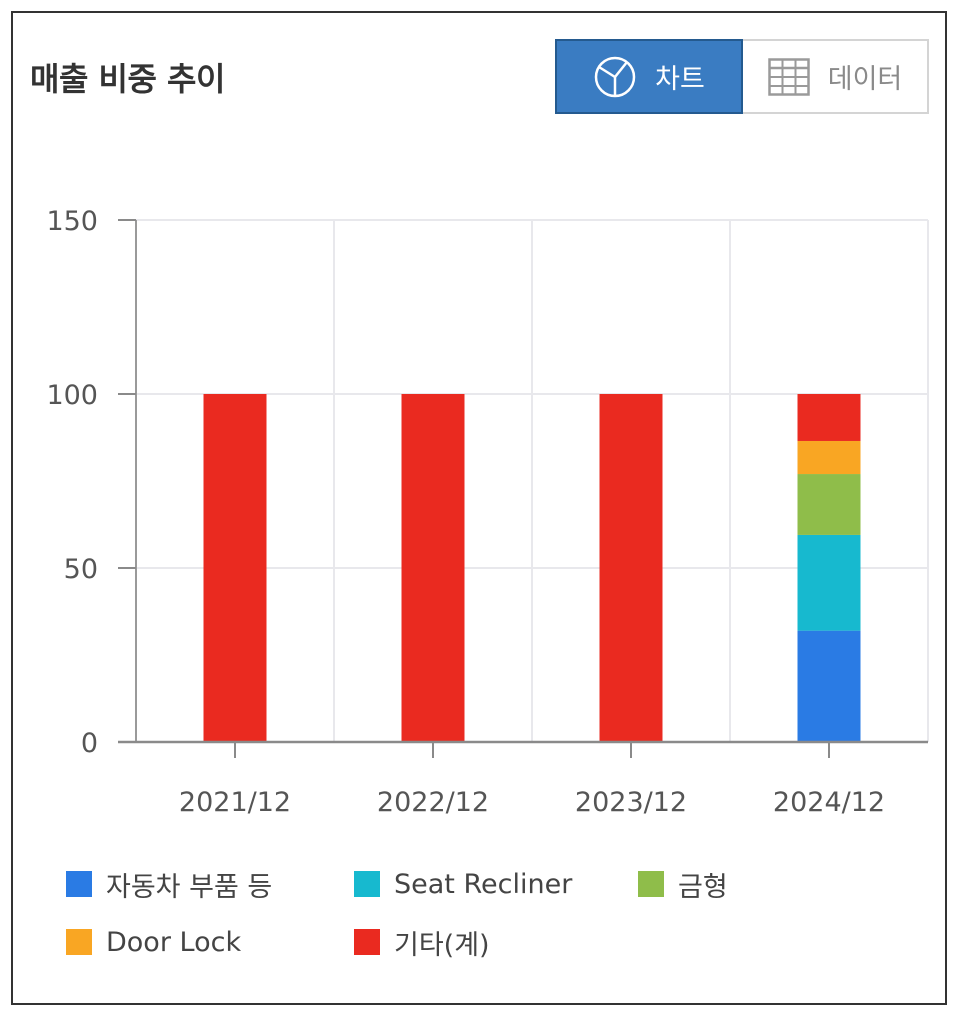 The height and width of the screenshot is (1020, 960). Describe the element at coordinates (865, 79) in the screenshot. I see `data-view-label: 데이터` at that location.